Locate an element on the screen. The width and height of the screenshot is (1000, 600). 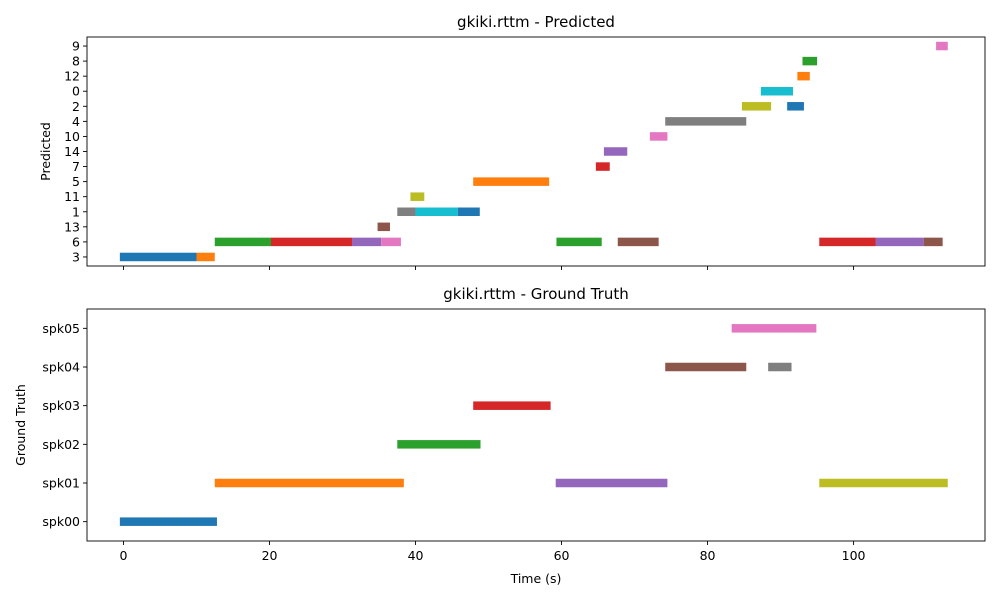
y-tick-label: 4 is located at coordinates (76, 121).